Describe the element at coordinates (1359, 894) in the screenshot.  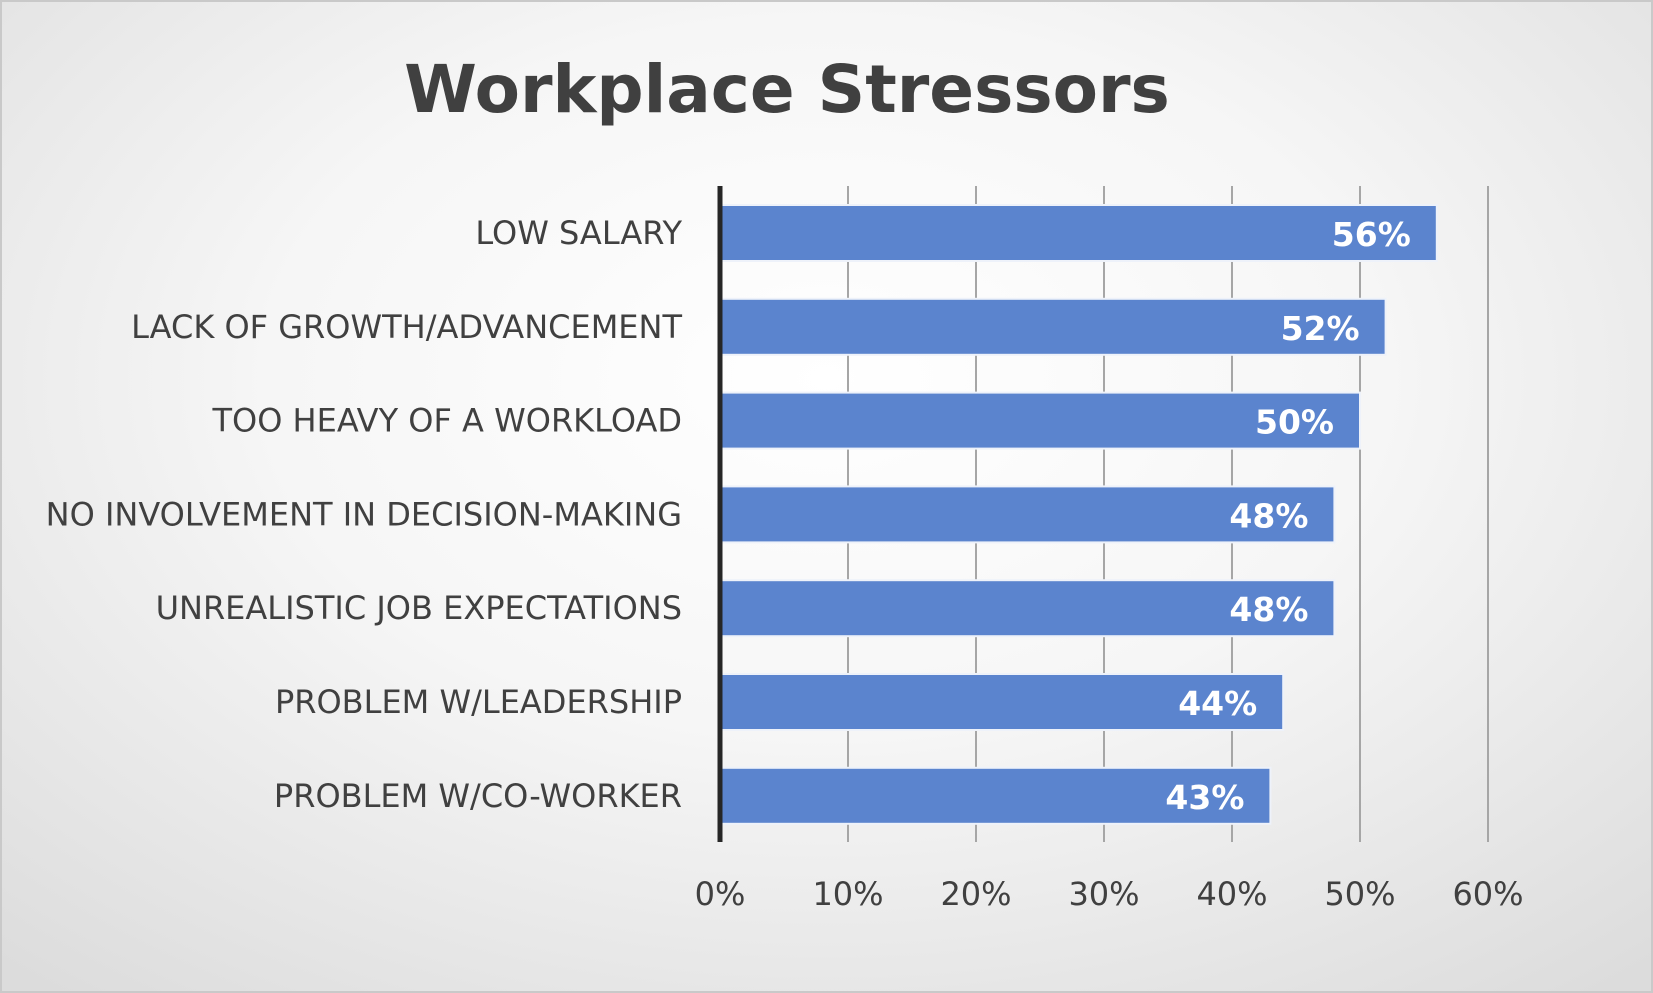
I see `x-tick-label: 50%` at that location.